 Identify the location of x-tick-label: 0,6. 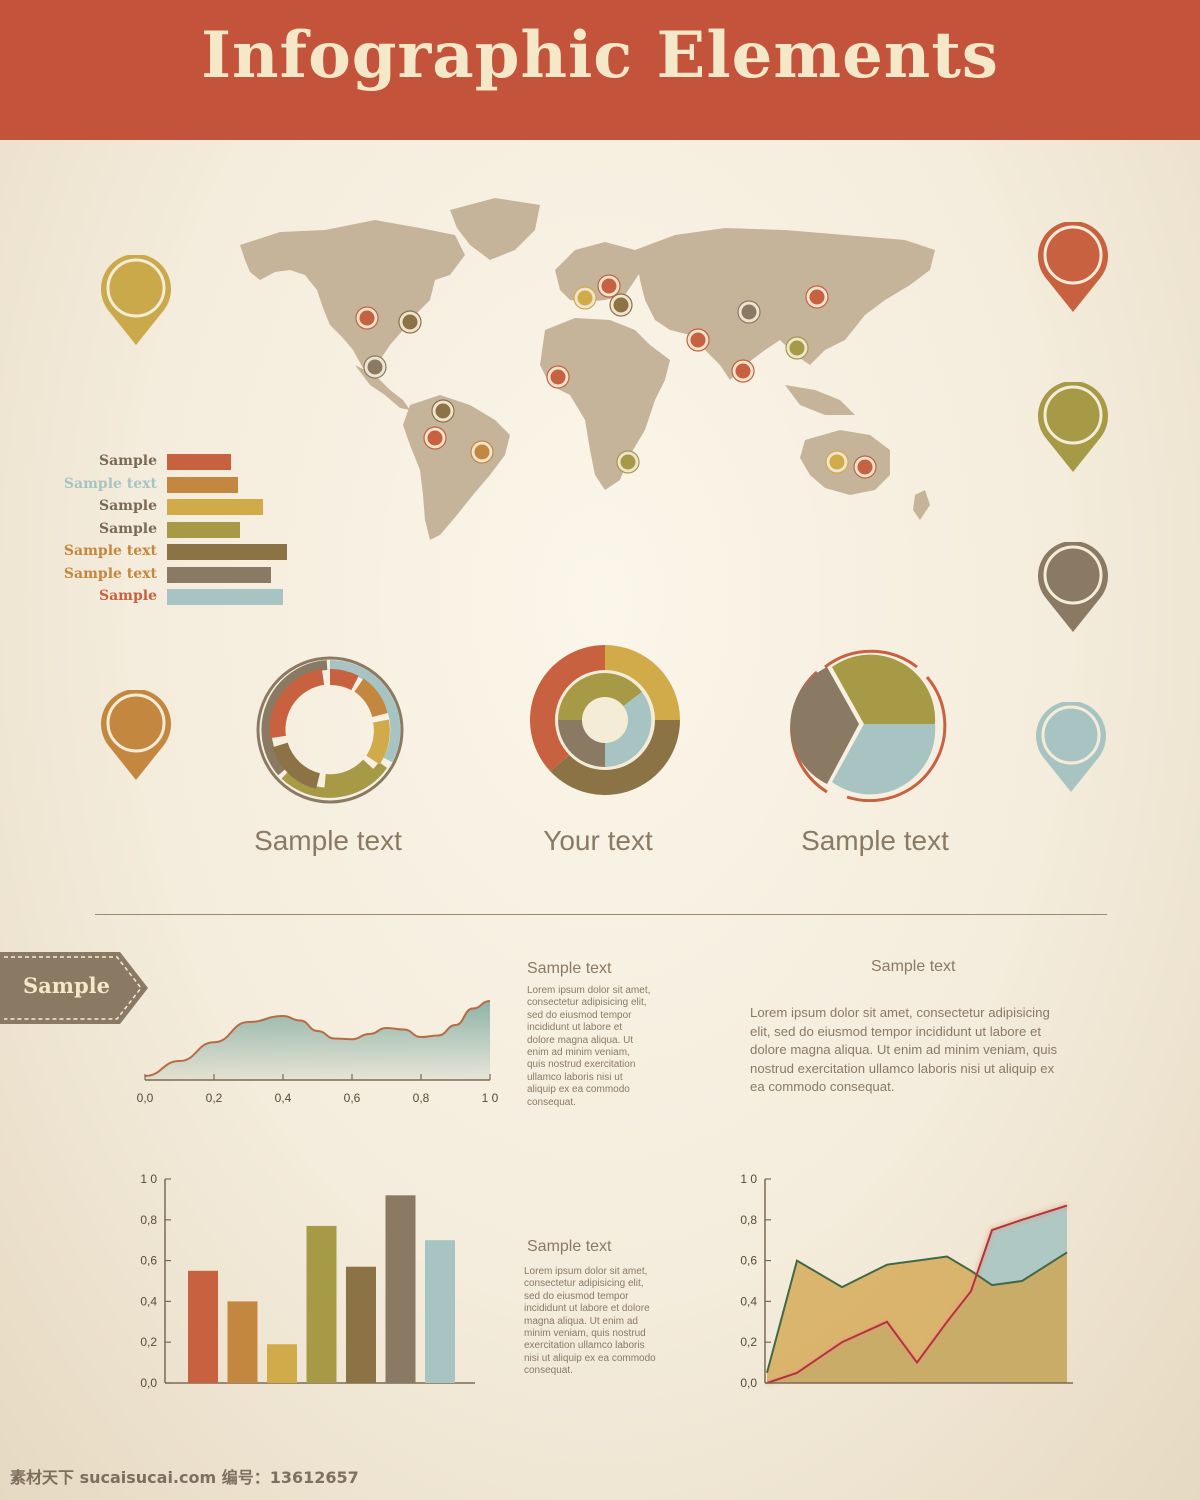
(352, 1098).